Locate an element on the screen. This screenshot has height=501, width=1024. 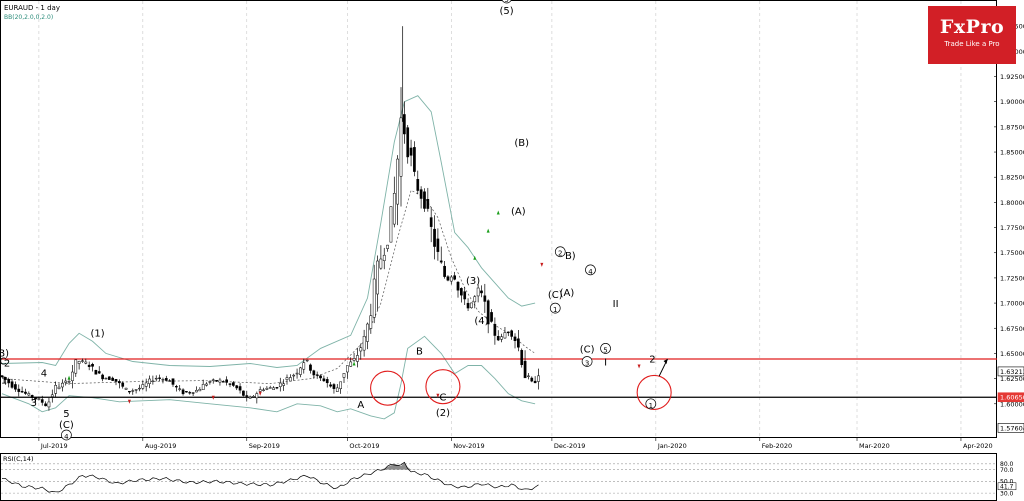
wave-label: I is located at coordinates (605, 363).